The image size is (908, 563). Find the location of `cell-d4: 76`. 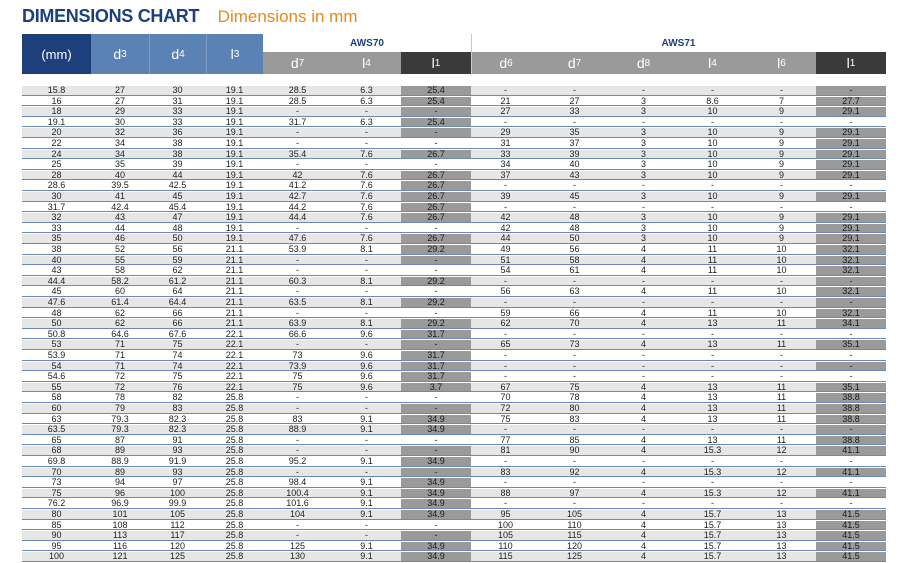

cell-d4: 76 is located at coordinates (177, 386).